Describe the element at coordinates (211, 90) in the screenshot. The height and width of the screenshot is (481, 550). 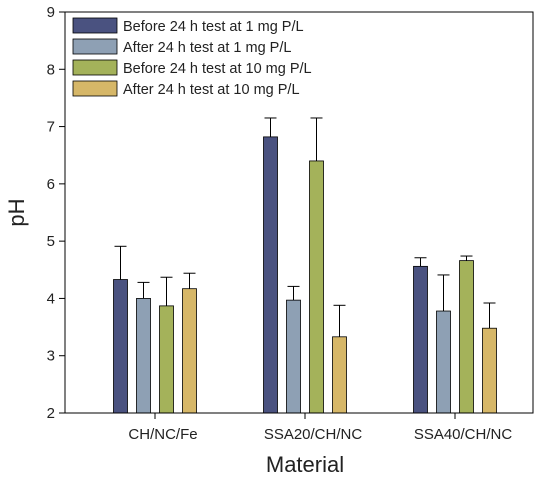
I see `legend-label: After 24 h test at 10 mg P/L` at that location.